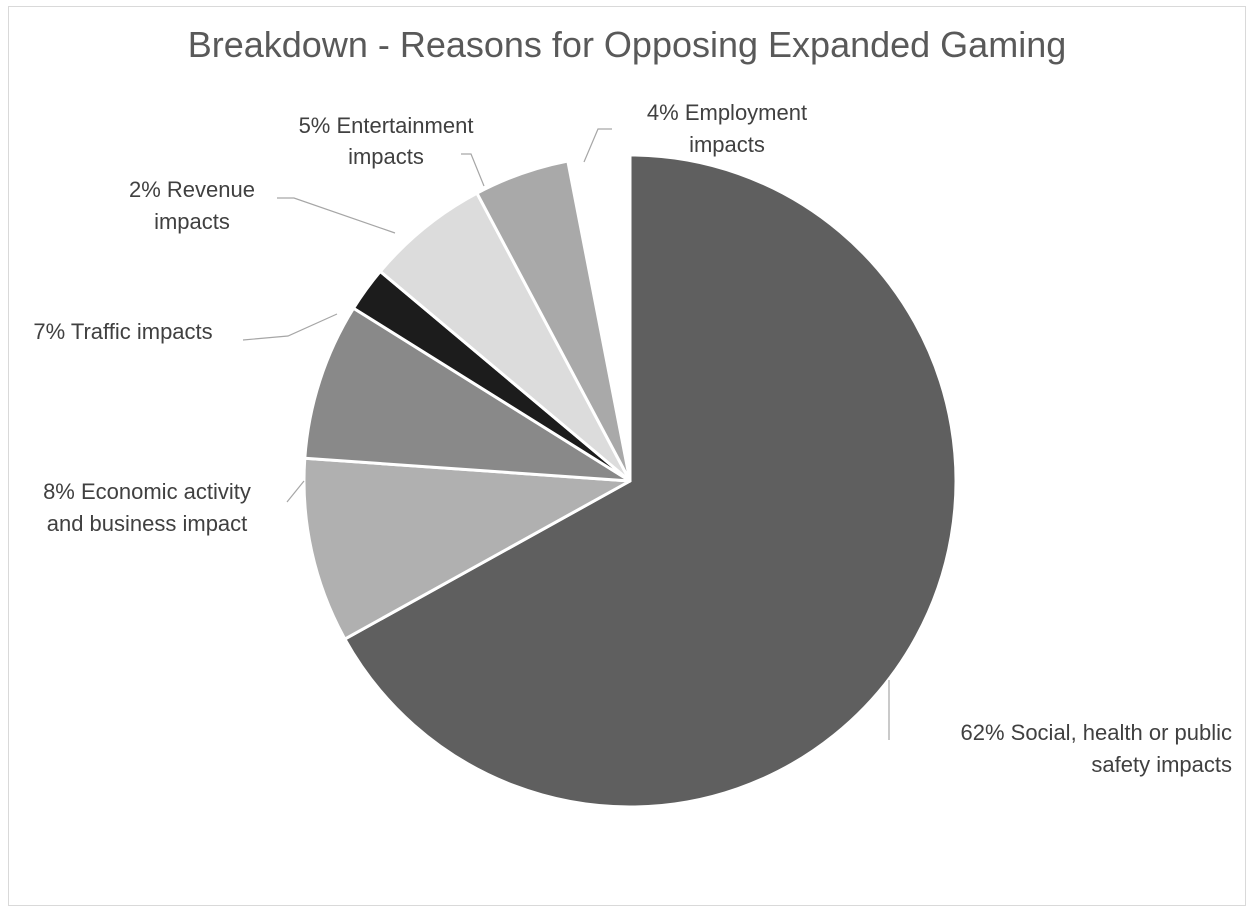 Image resolution: width=1254 pixels, height=906 pixels. I want to click on slice-traffic, so click(467, 394).